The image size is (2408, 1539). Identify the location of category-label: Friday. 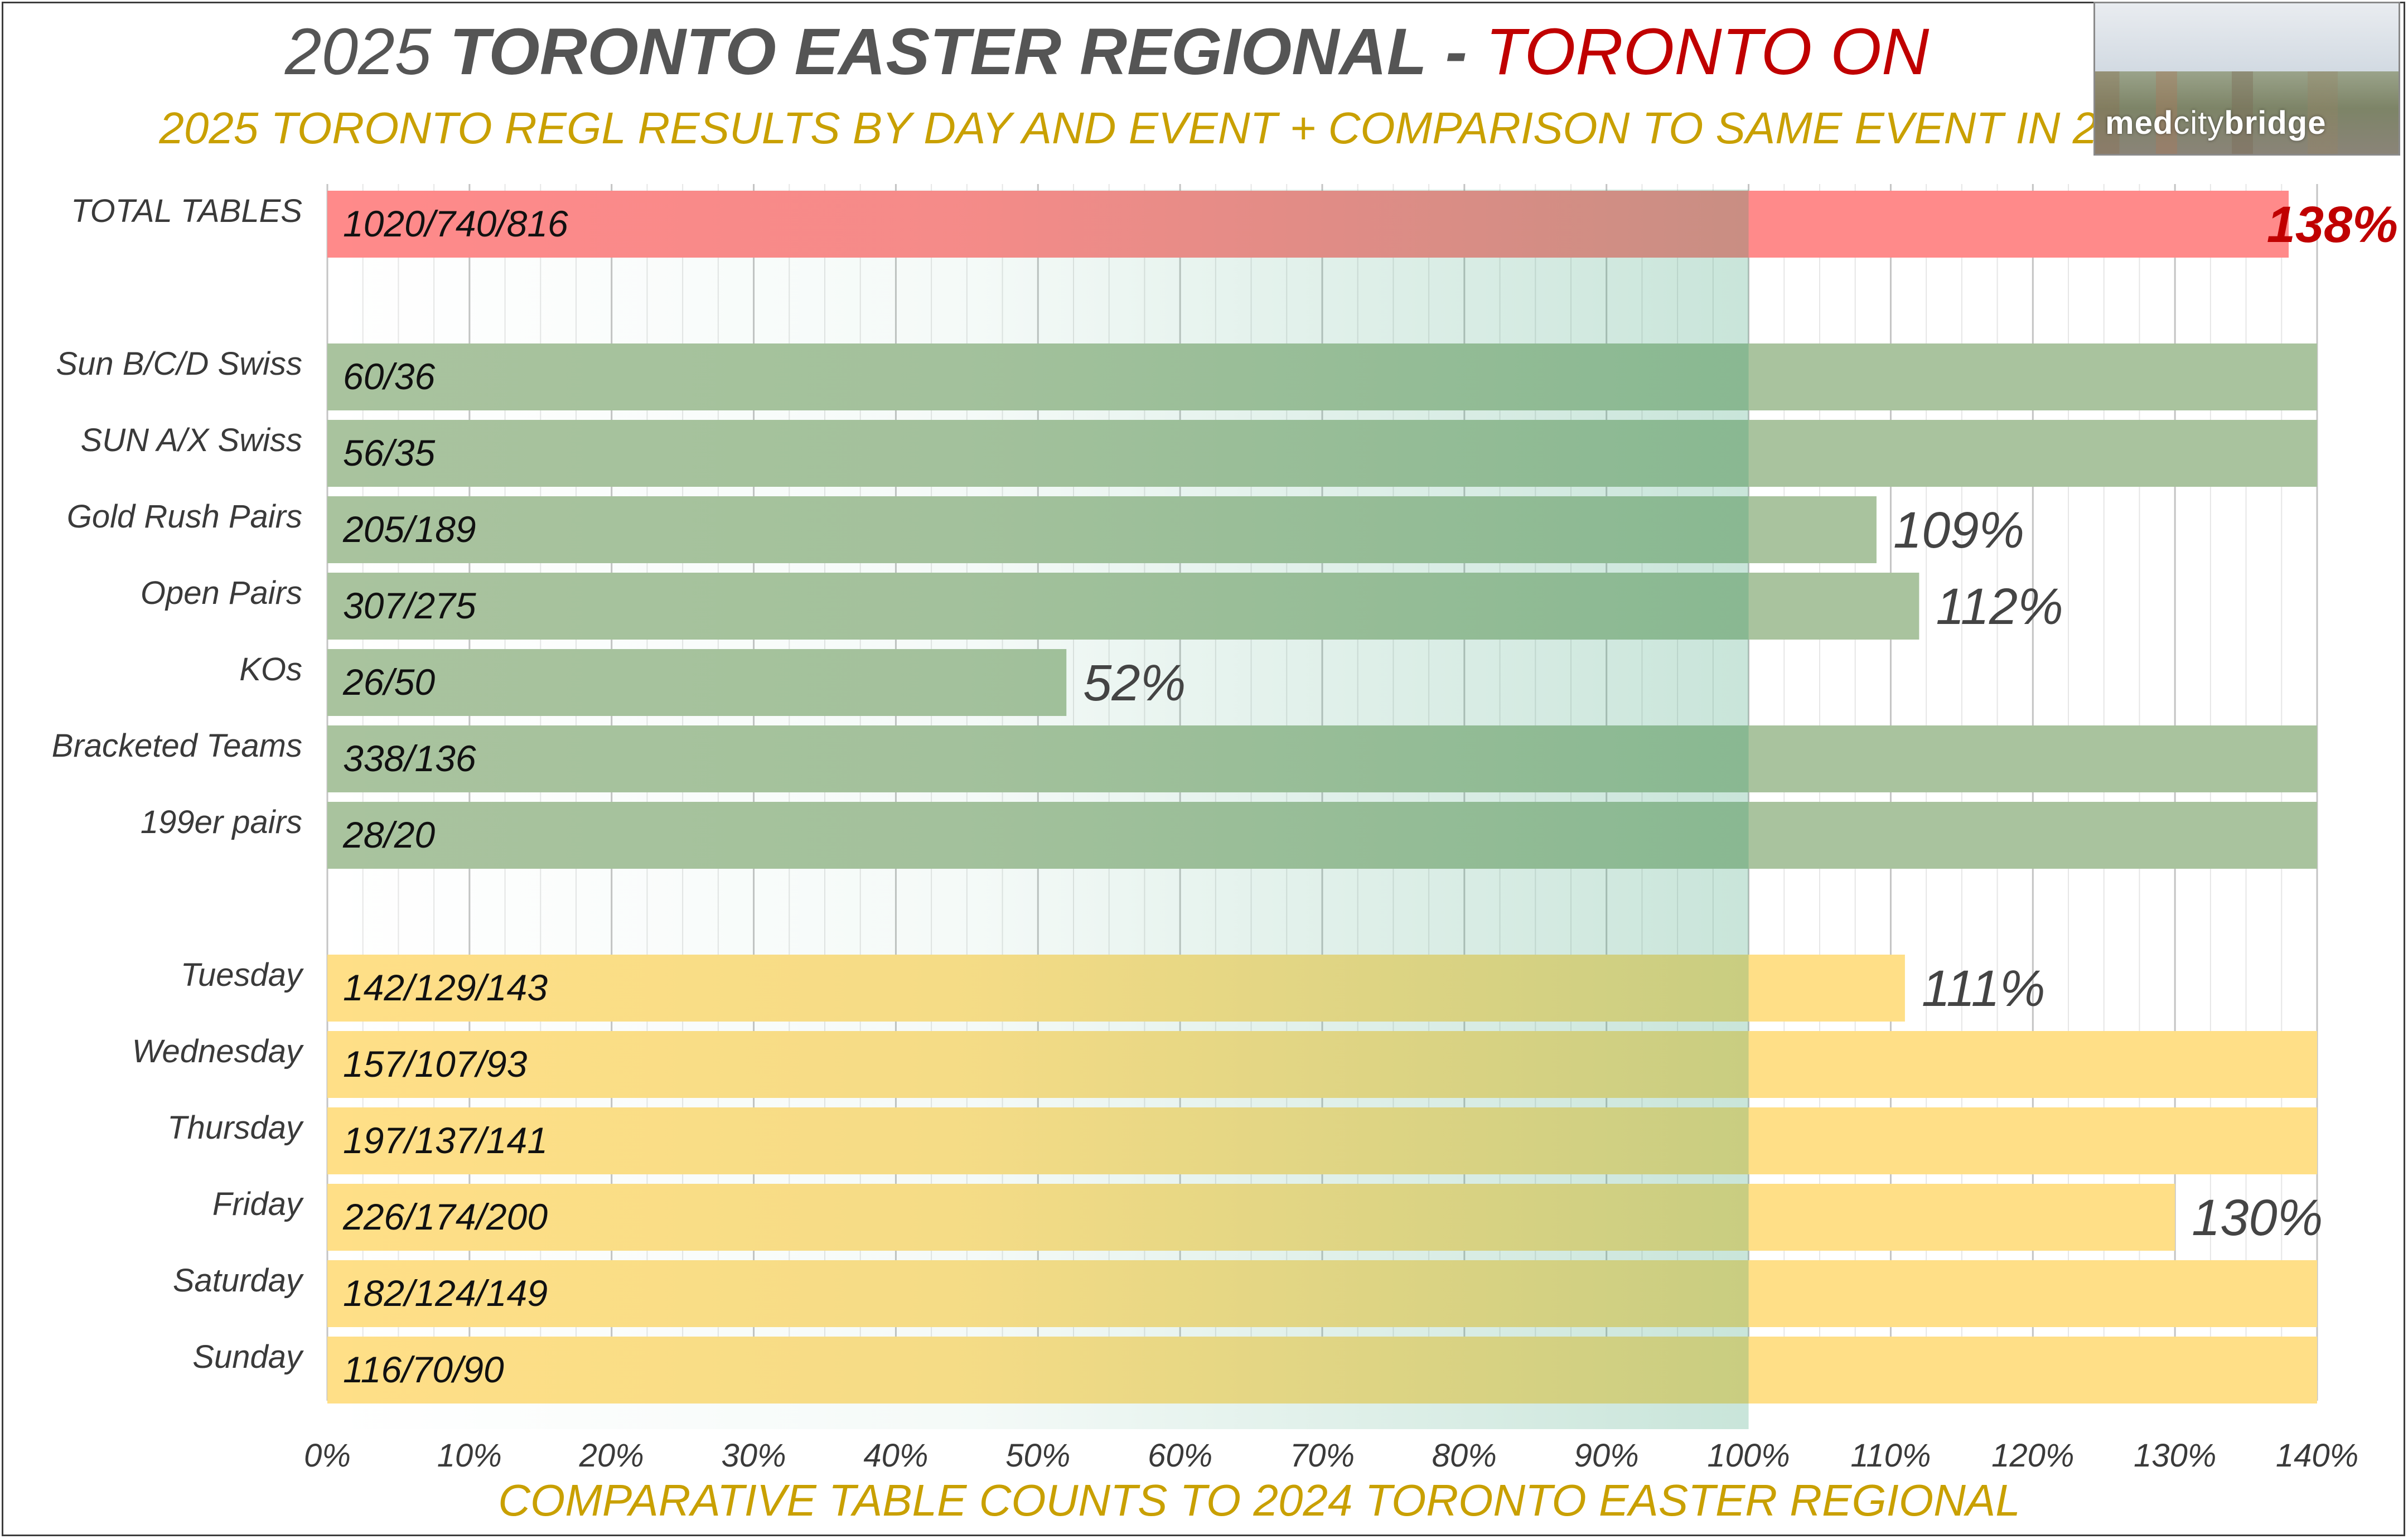
(258, 1204).